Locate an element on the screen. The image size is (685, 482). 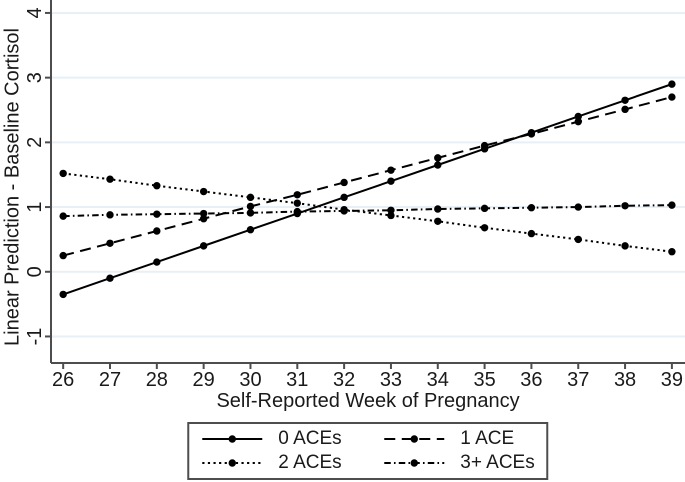
x-tick-label: 26 is located at coordinates (63, 380).